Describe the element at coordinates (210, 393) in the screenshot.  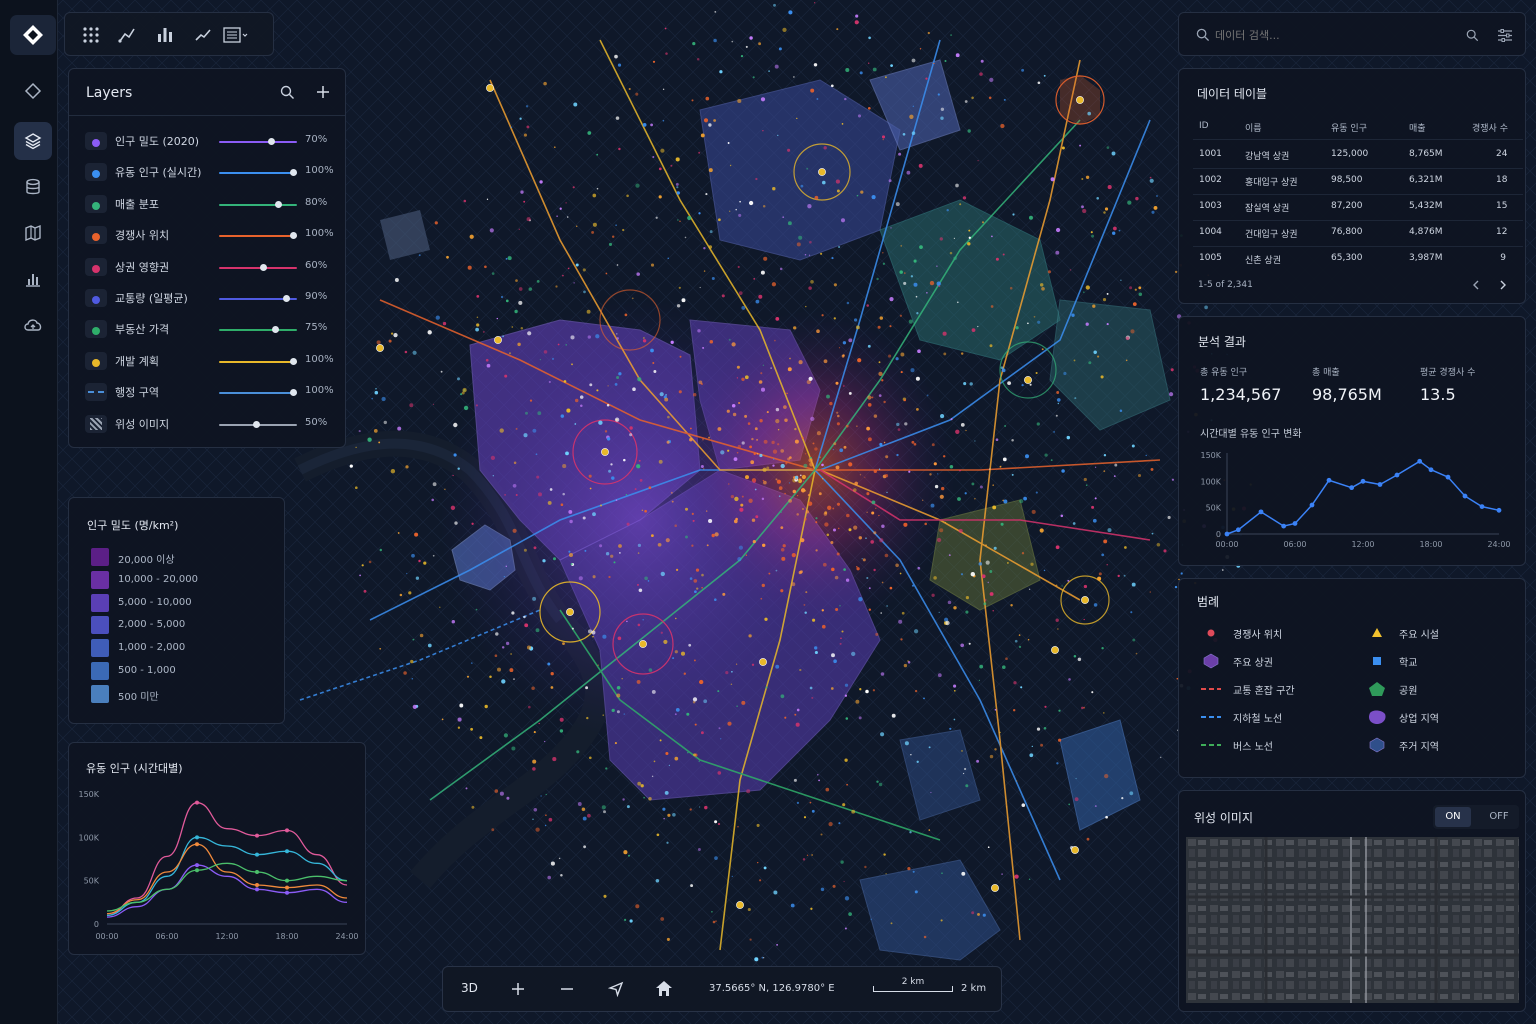
I see `layer-row: 행정 구역 100%` at that location.